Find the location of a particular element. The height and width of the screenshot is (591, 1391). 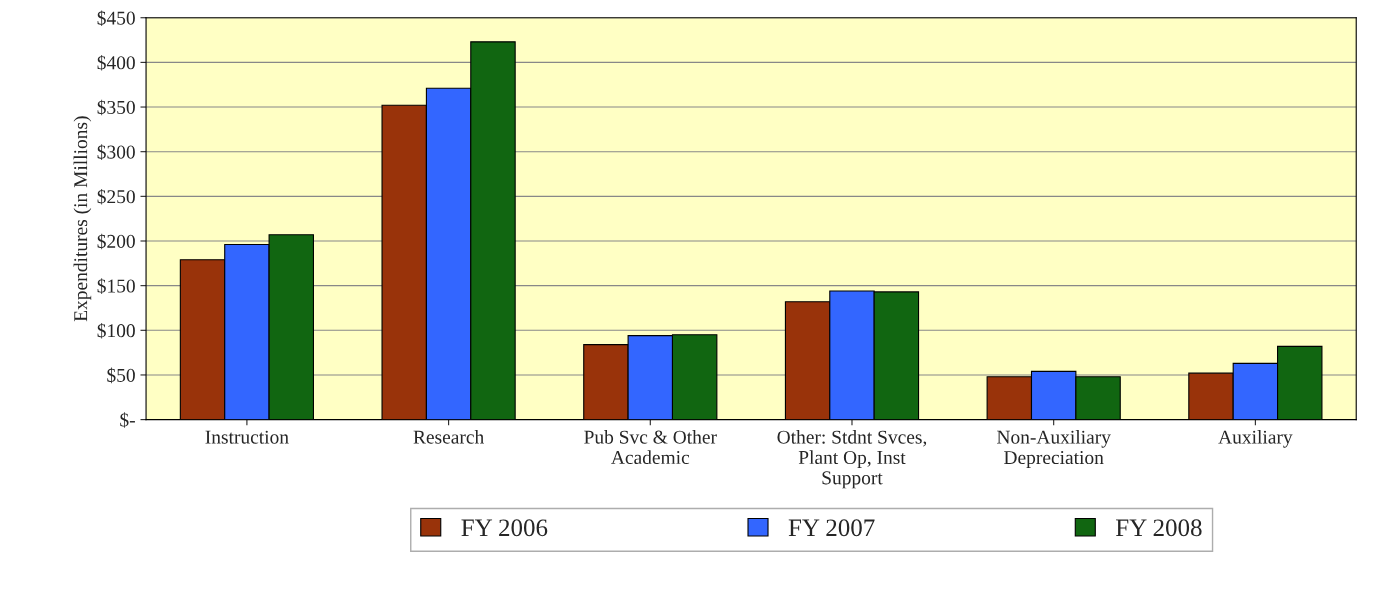

y-tick-label: $- is located at coordinates (127, 420).